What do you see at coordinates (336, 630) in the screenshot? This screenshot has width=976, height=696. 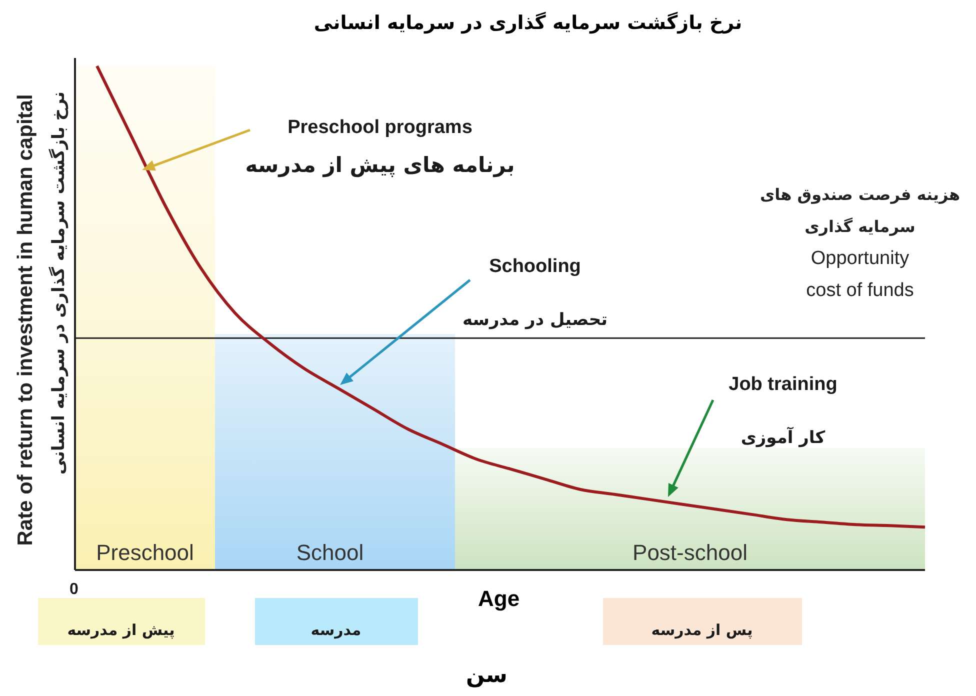 I see `text: مدرسه` at bounding box center [336, 630].